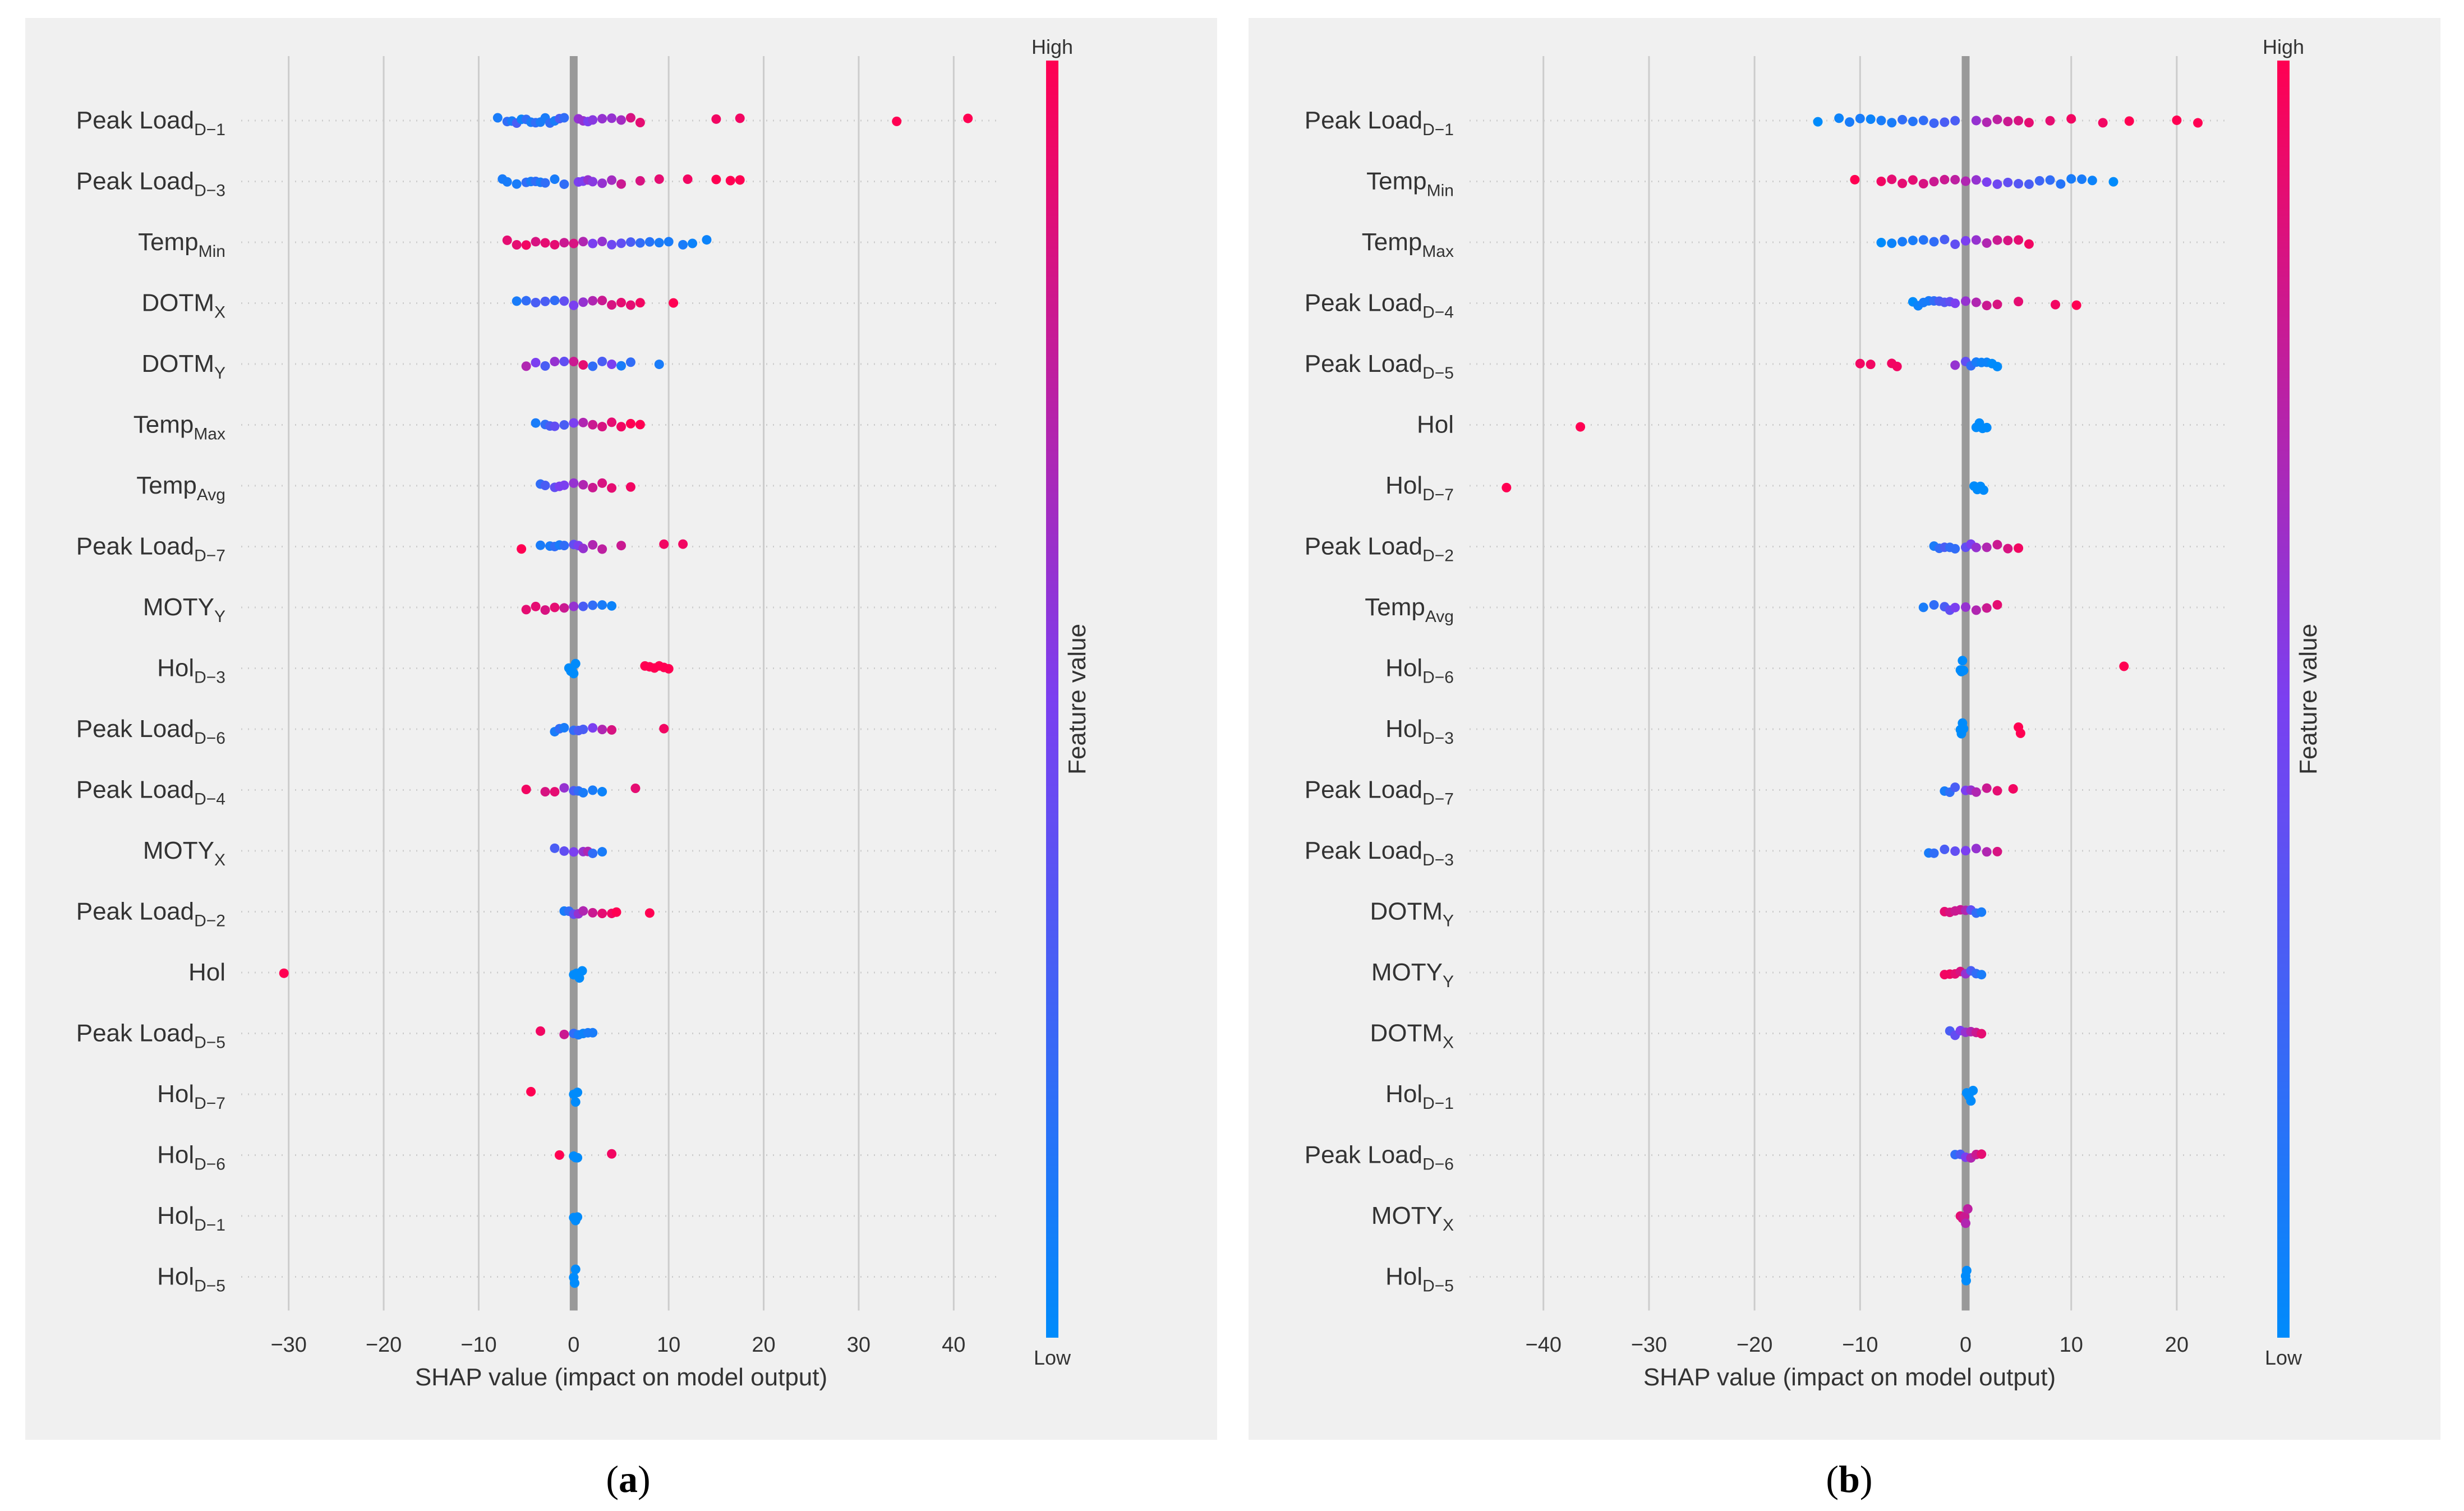 This screenshot has width=2464, height=1511. Describe the element at coordinates (183, 305) in the screenshot. I see `feature-label: DOTMX` at that location.